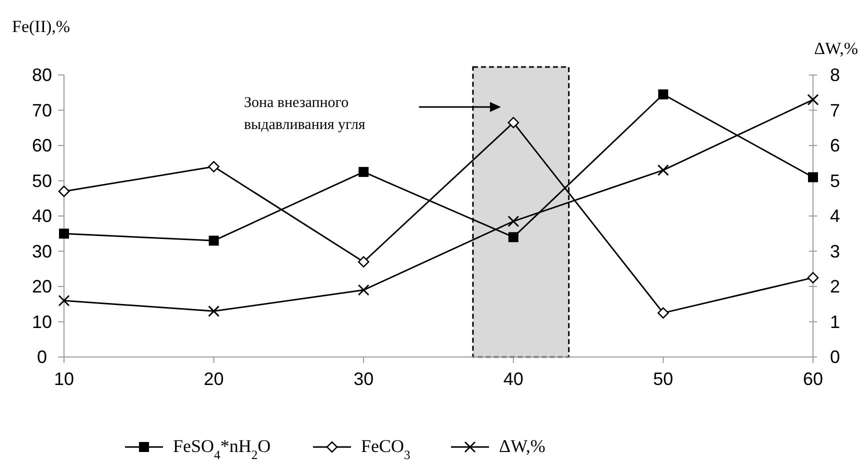 The width and height of the screenshot is (866, 467). I want to click on x-tick-label: 30, so click(364, 379).